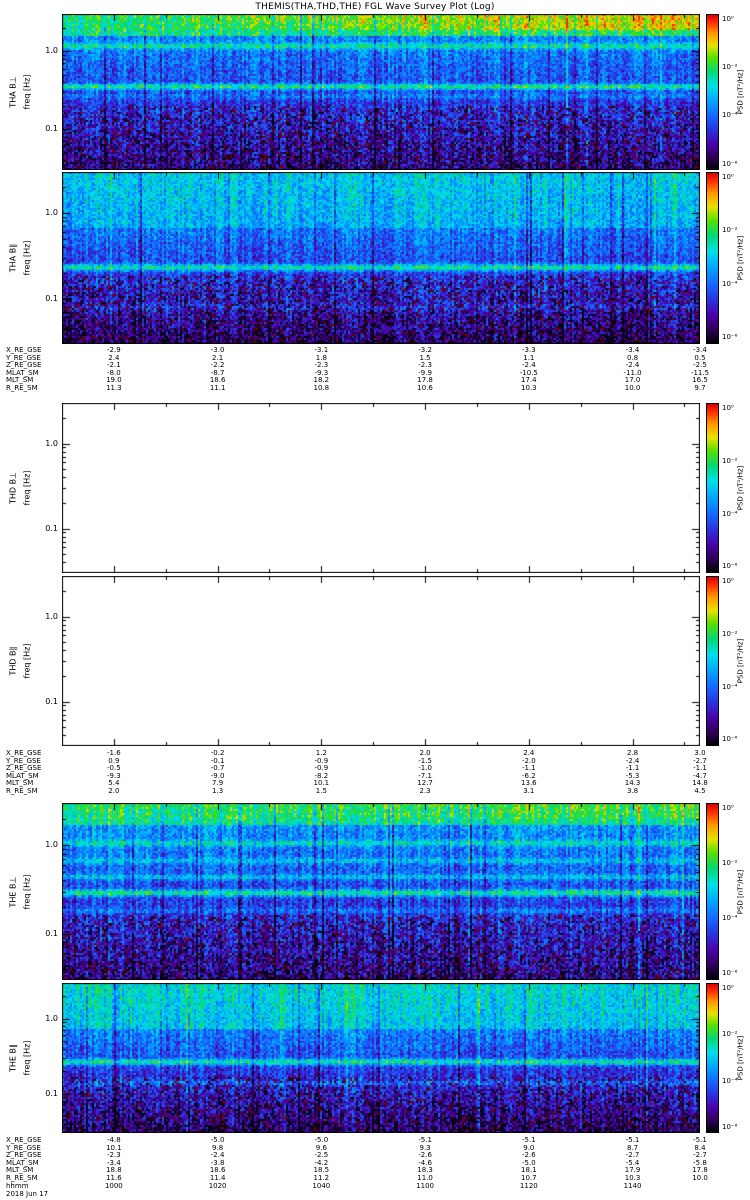  I want to click on eph-value: -8.7, so click(217, 372).